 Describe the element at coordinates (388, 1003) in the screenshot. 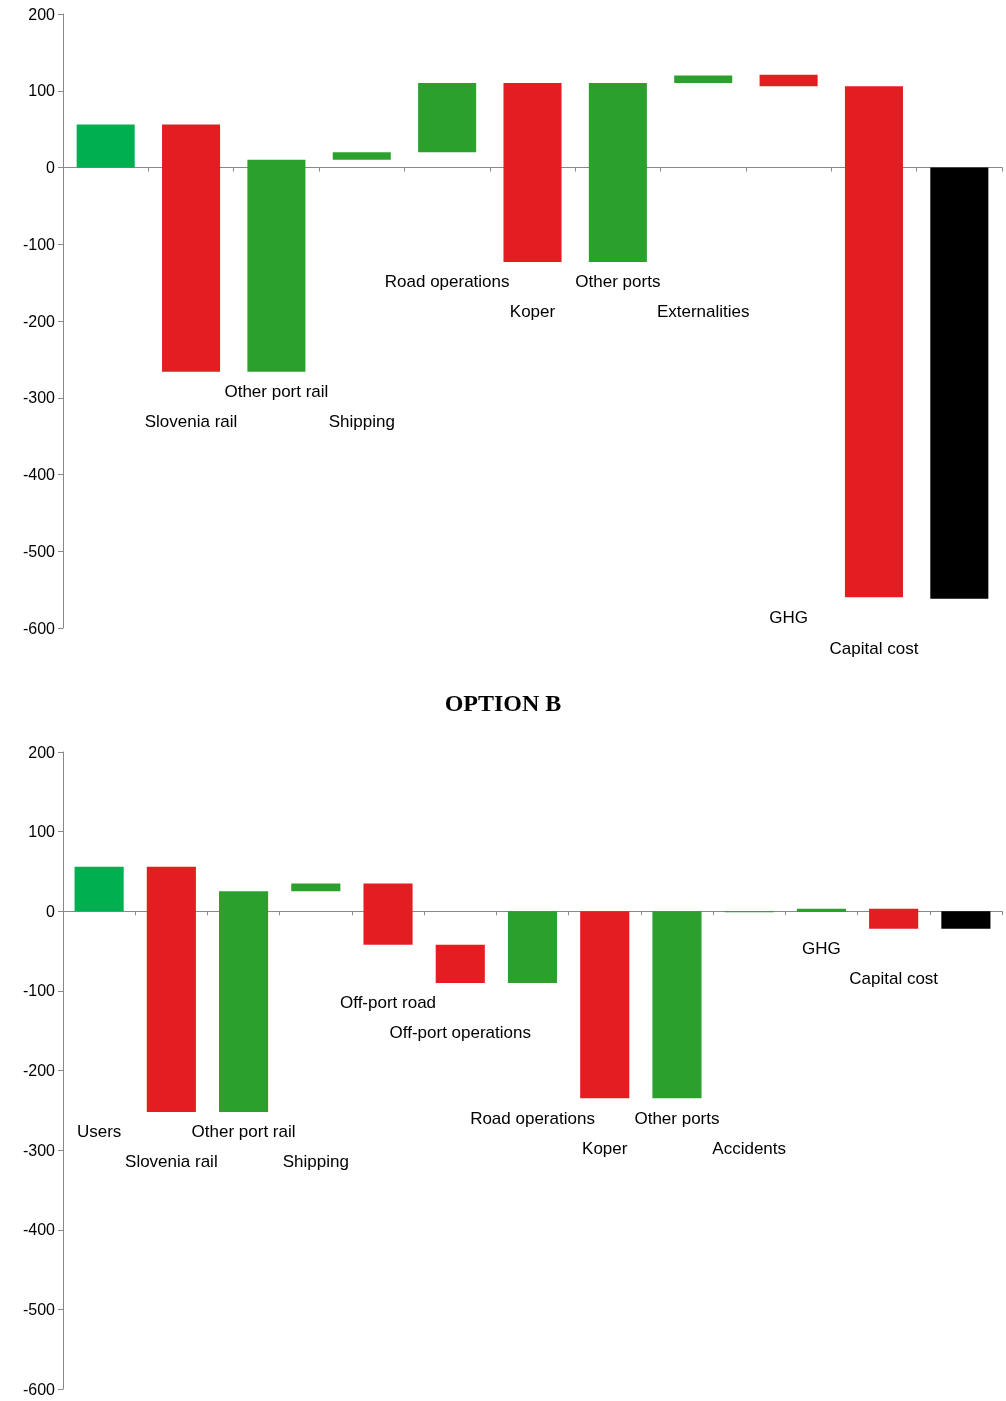

I see `x-tick-label: Off-port road` at that location.